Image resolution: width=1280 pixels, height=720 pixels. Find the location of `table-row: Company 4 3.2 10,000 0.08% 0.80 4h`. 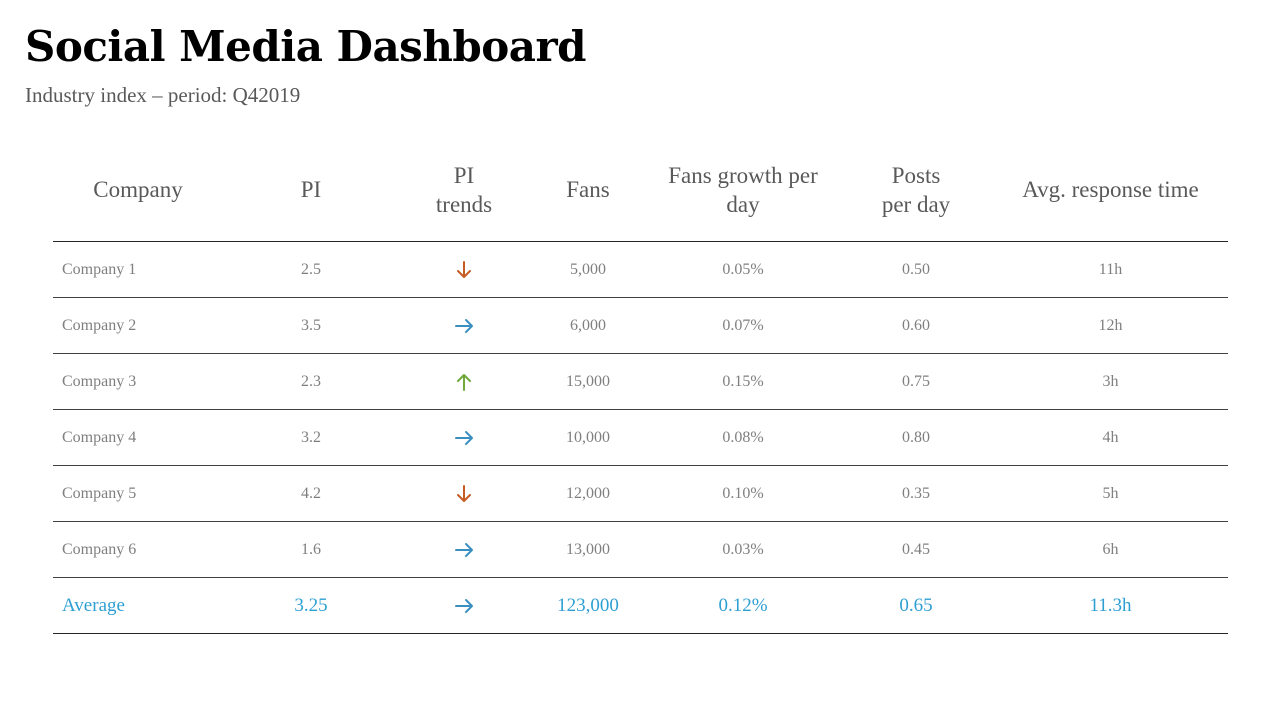

table-row: Company 4 3.2 10,000 0.08% 0.80 4h is located at coordinates (640, 437).